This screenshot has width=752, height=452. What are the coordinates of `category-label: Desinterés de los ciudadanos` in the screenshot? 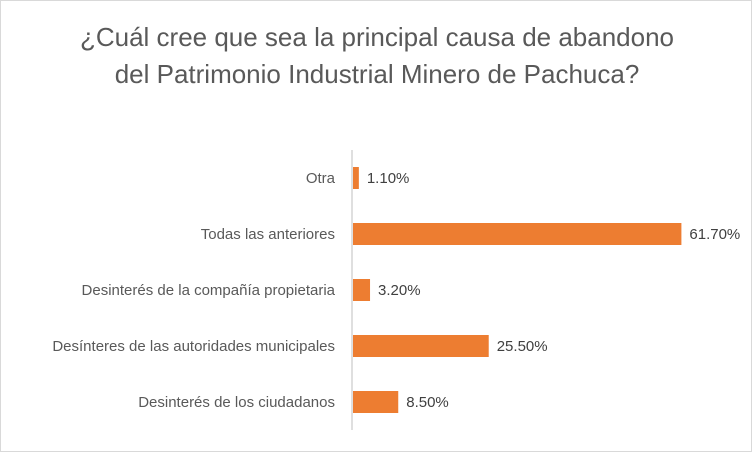 It's located at (236, 402).